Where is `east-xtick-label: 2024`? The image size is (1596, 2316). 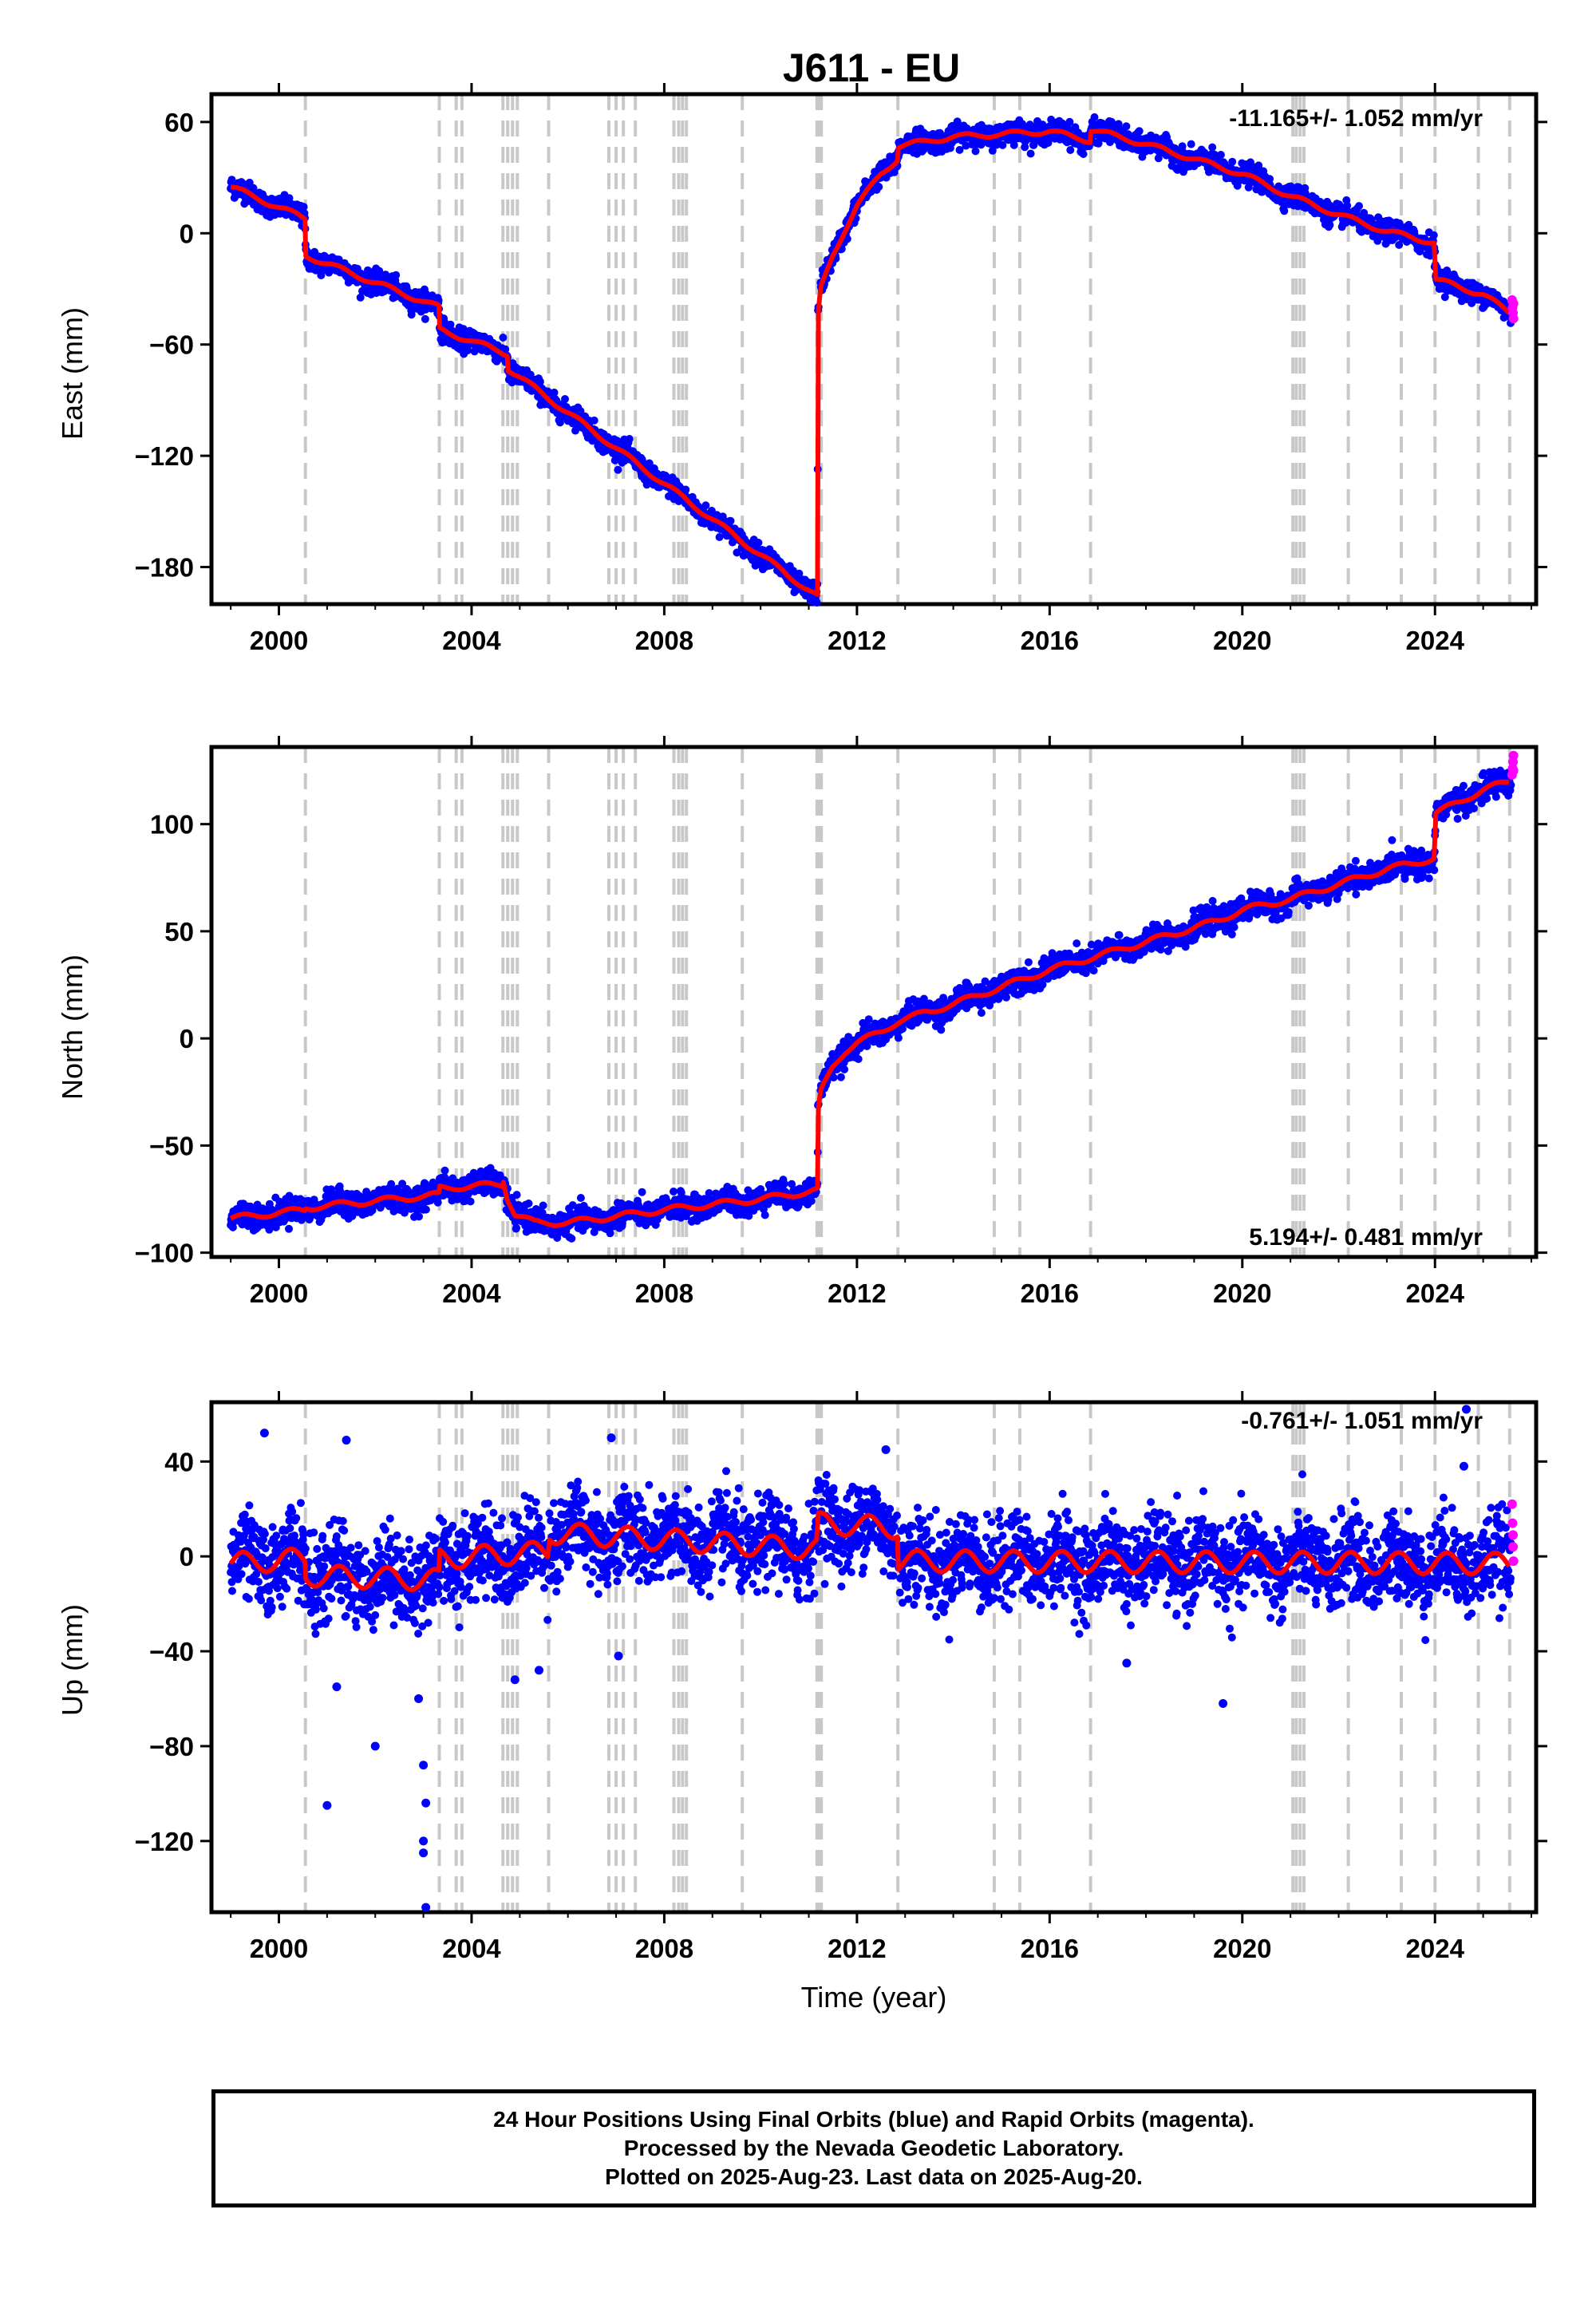
east-xtick-label: 2024 is located at coordinates (1435, 640).